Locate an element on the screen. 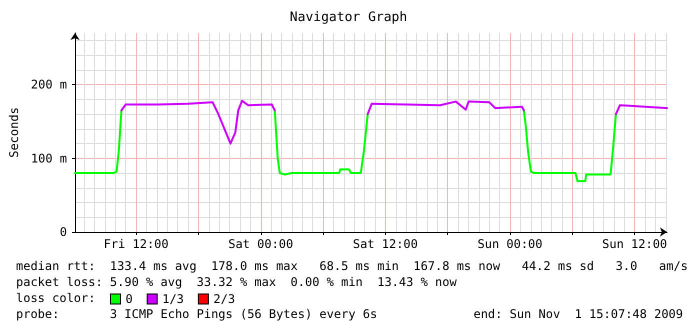 This screenshot has height=321, width=697. y-tick-label: 200 m is located at coordinates (49, 85).